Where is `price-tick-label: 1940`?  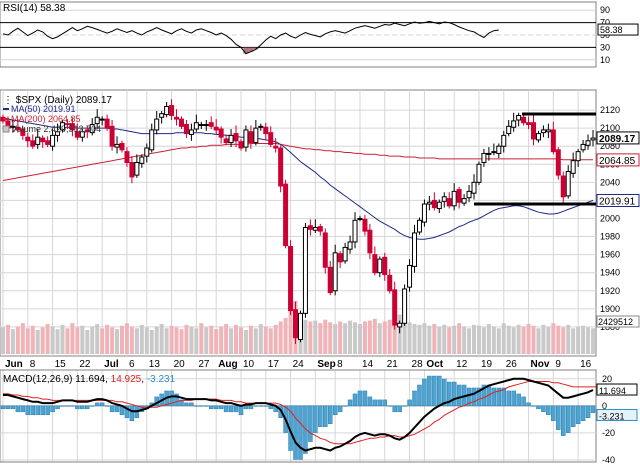 price-tick-label: 1940 is located at coordinates (610, 273).